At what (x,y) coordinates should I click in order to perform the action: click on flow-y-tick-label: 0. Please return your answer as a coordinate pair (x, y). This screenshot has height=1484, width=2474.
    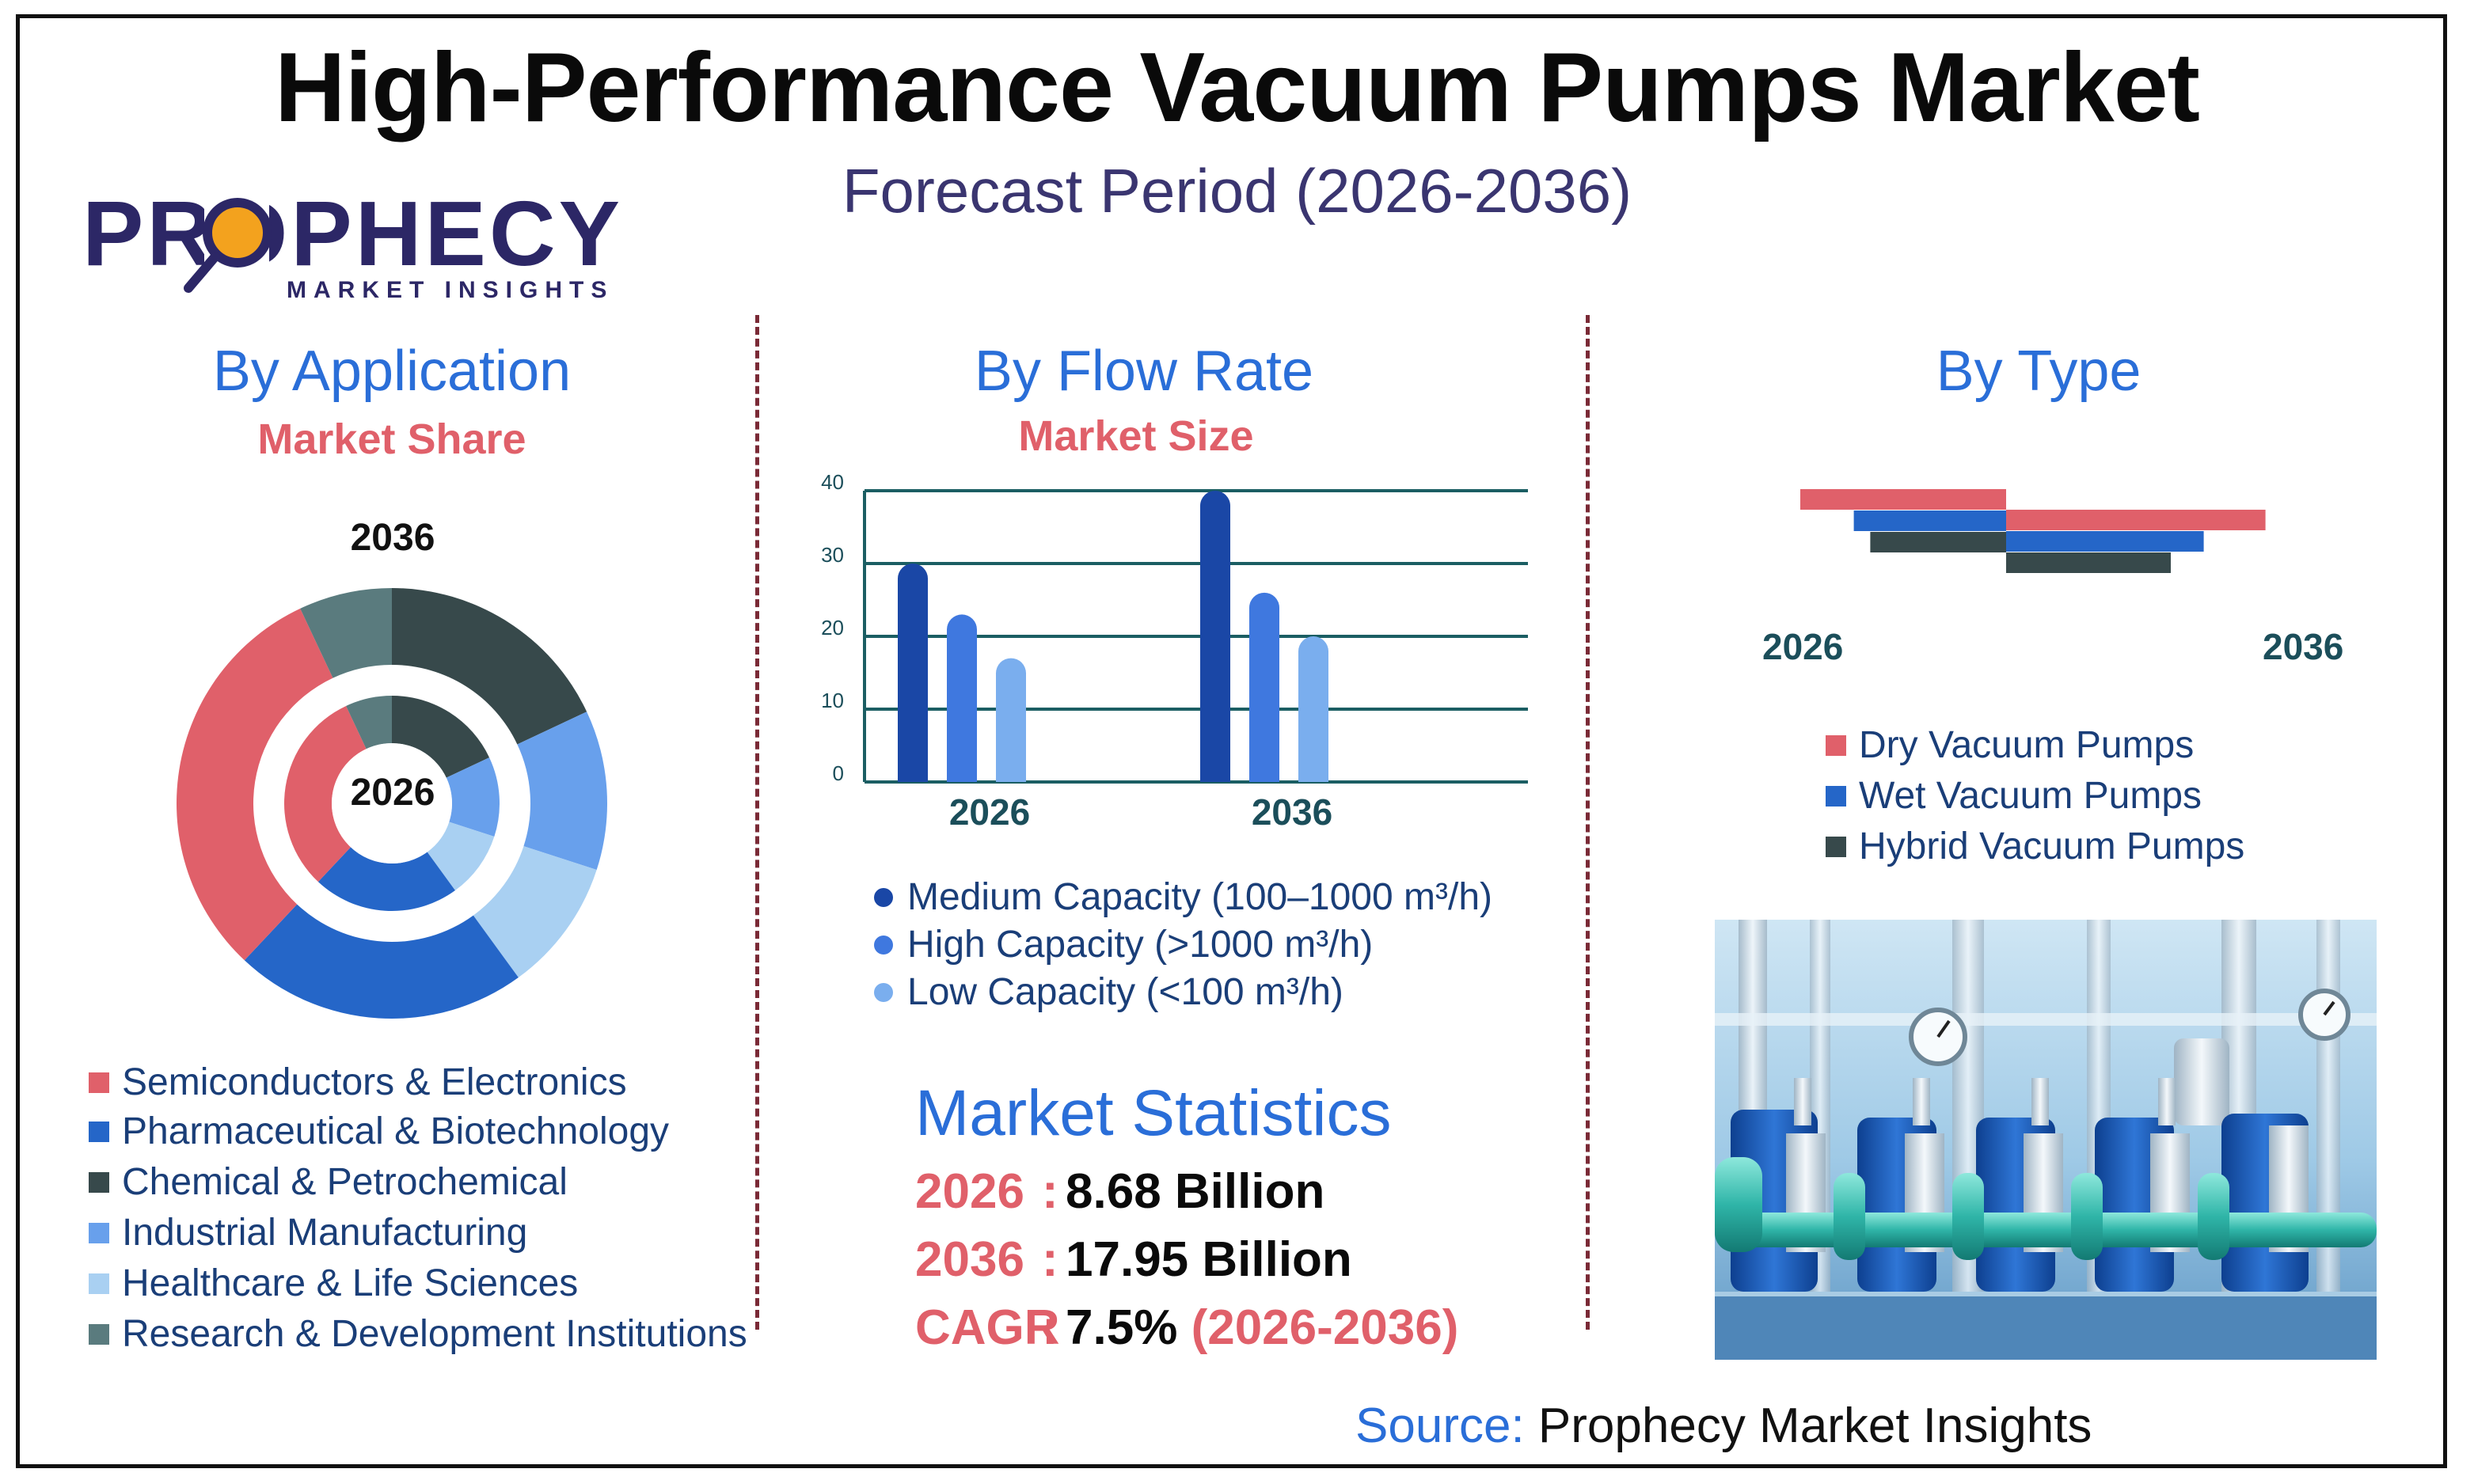
    Looking at the image, I should click on (838, 773).